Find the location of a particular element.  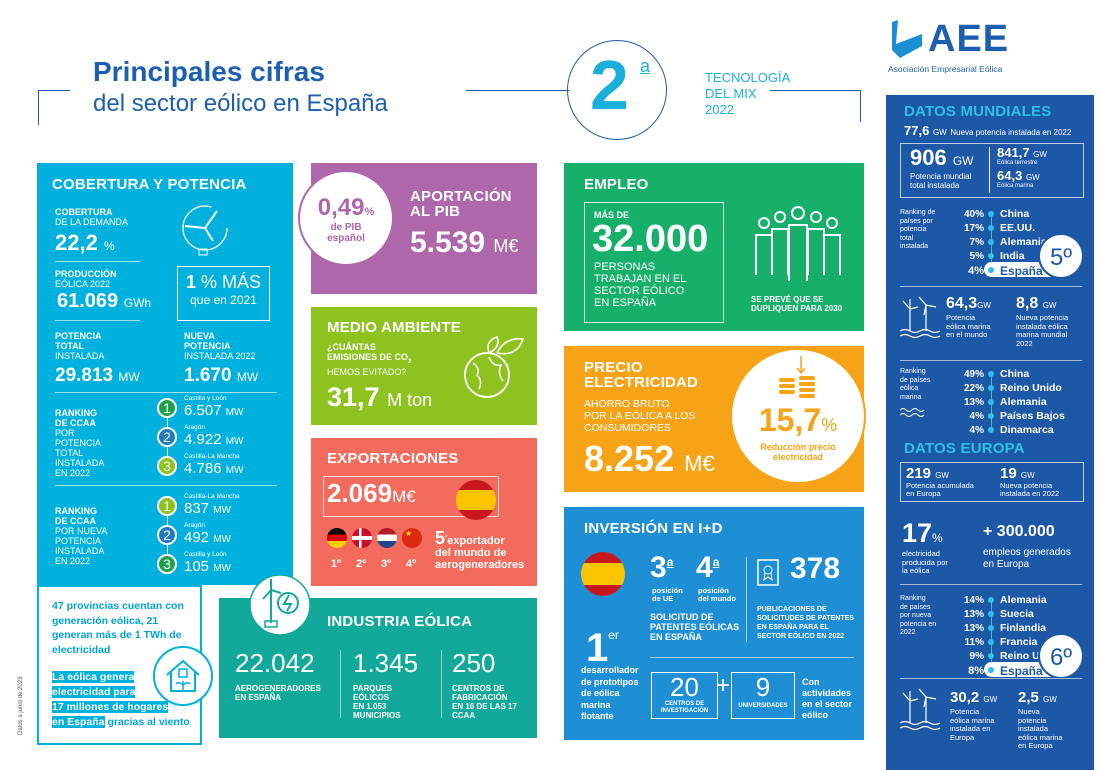

region-value: 492 MW is located at coordinates (207, 537).